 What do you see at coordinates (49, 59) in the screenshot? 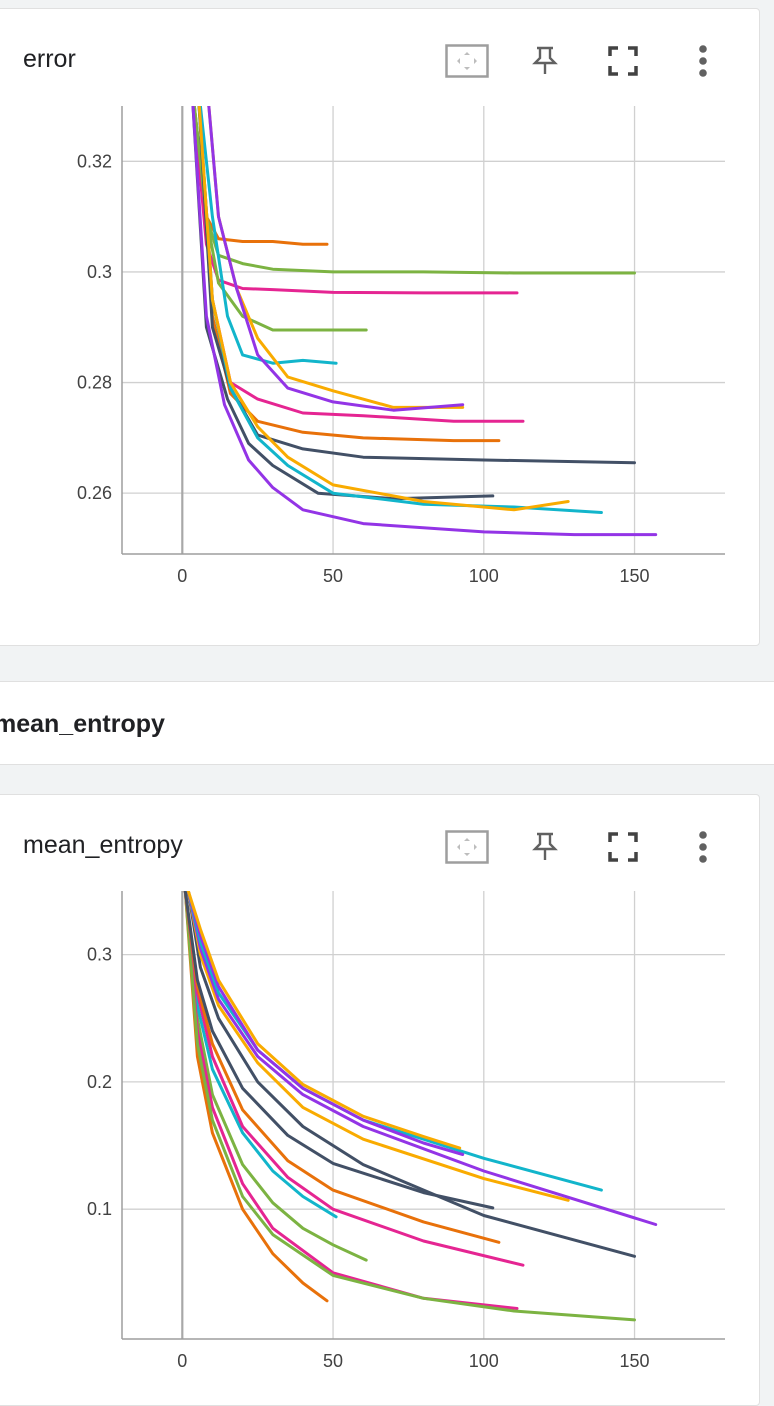
I see `chart-title: error` at bounding box center [49, 59].